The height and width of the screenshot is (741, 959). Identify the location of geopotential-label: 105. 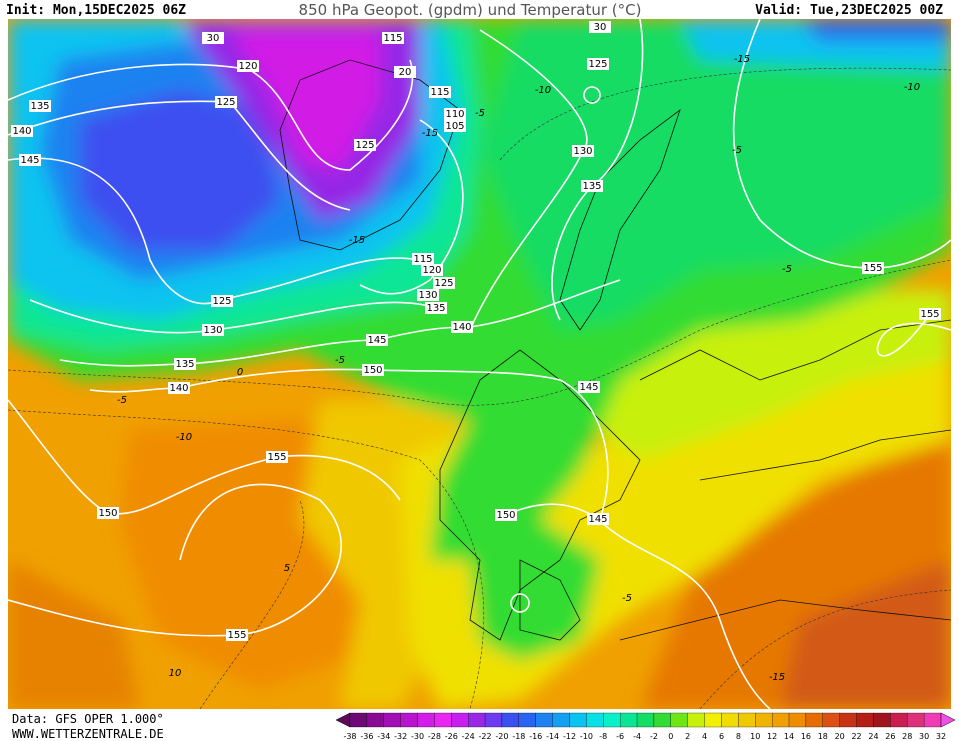
(454, 126).